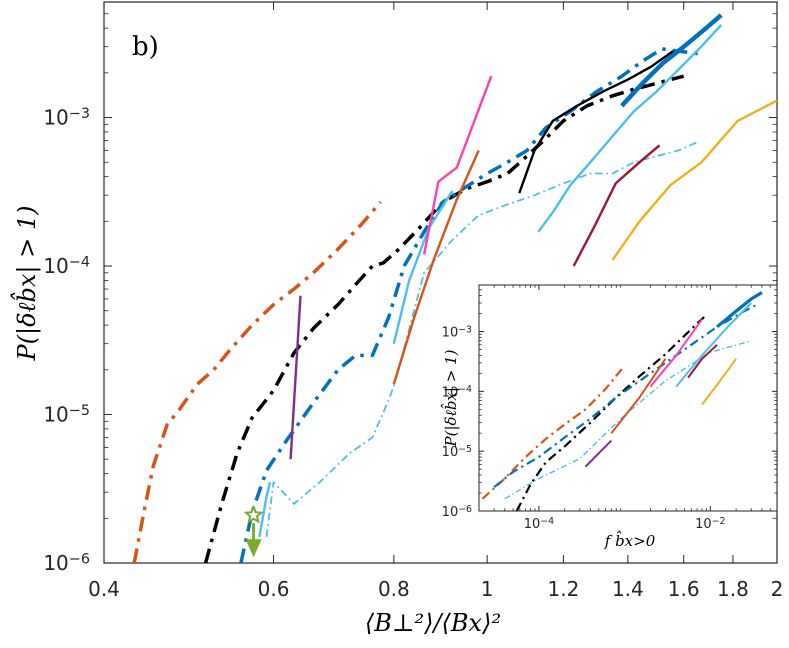 The height and width of the screenshot is (648, 789). I want to click on series-line-black-dashdot, so click(611, 412).